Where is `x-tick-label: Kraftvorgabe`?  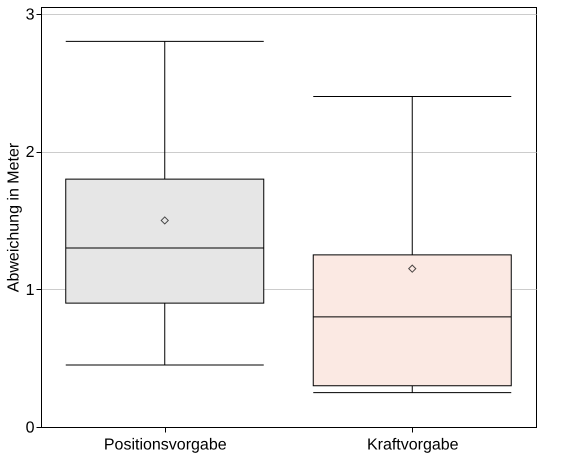
x-tick-label: Kraftvorgabe is located at coordinates (412, 445).